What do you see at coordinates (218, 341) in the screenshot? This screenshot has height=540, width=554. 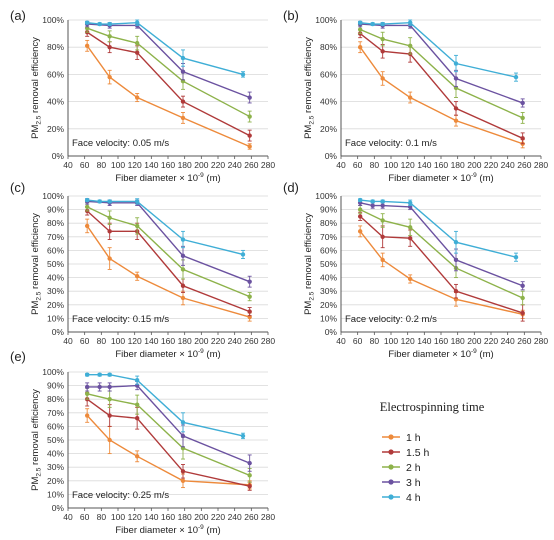 I see `x-tick-label: 220` at bounding box center [218, 341].